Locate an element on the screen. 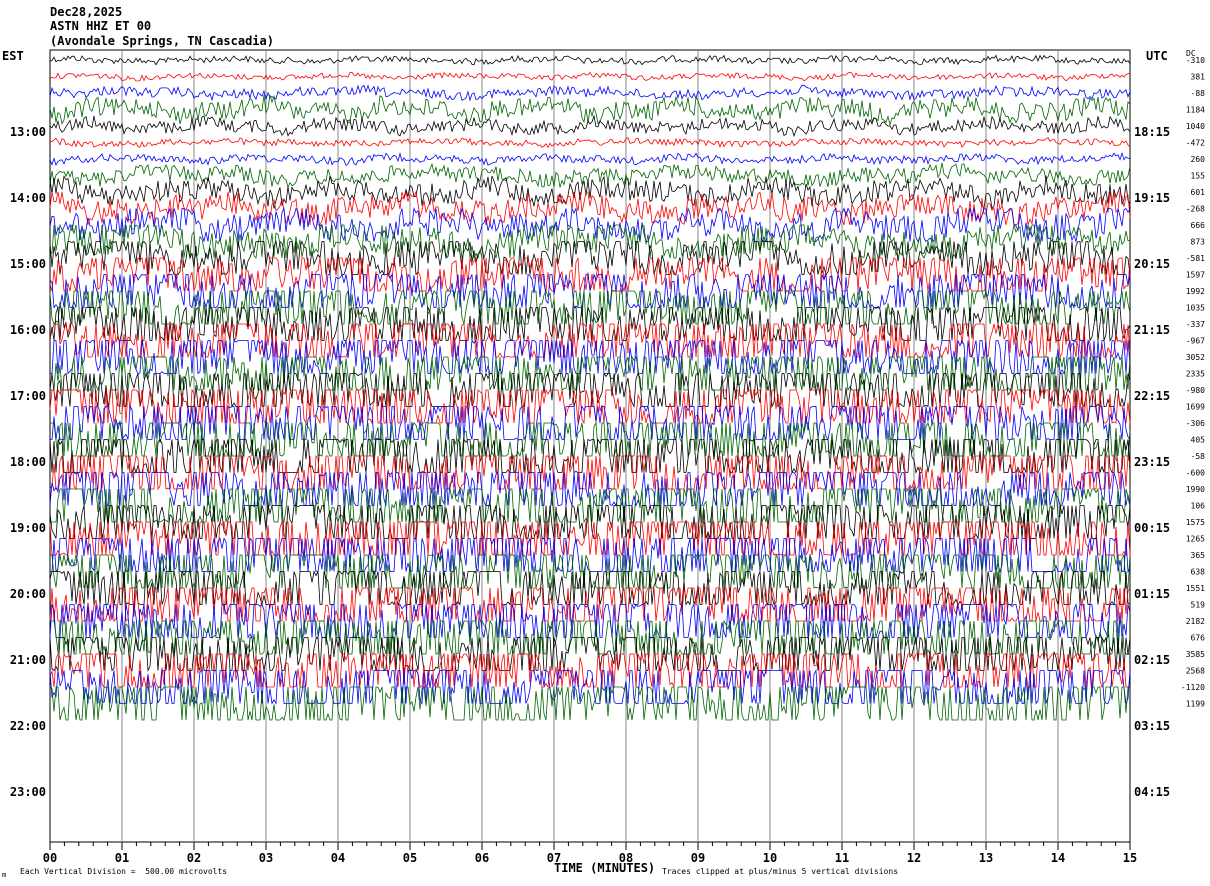 The image size is (1210, 886). x-tick-label: 12 is located at coordinates (914, 858).